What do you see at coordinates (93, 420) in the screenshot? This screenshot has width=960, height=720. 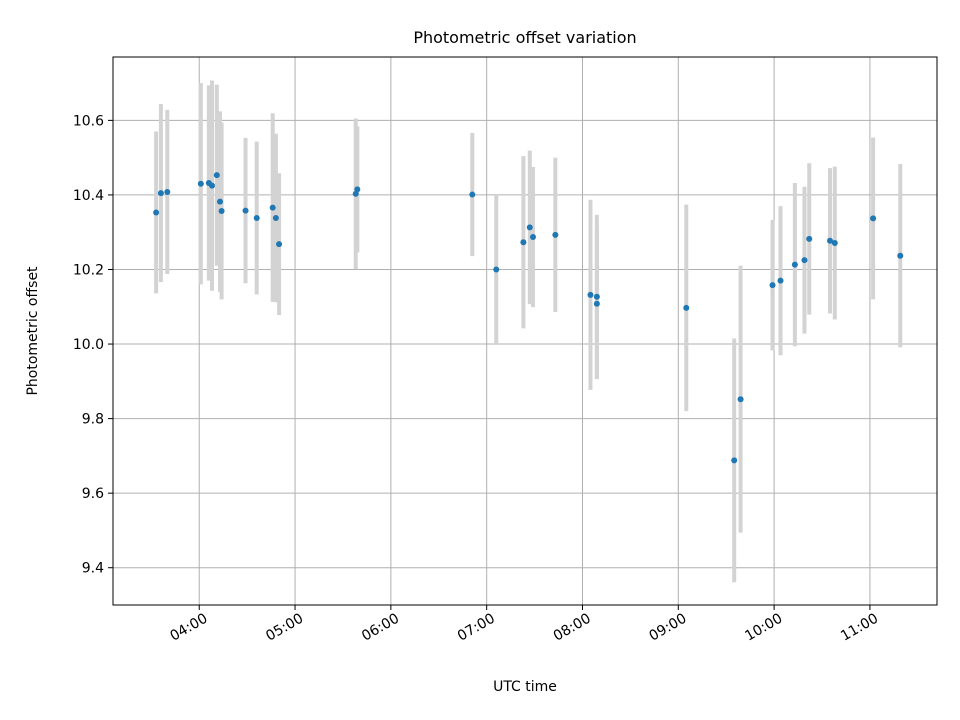 I see `y-tick-label: 9.8` at bounding box center [93, 420].